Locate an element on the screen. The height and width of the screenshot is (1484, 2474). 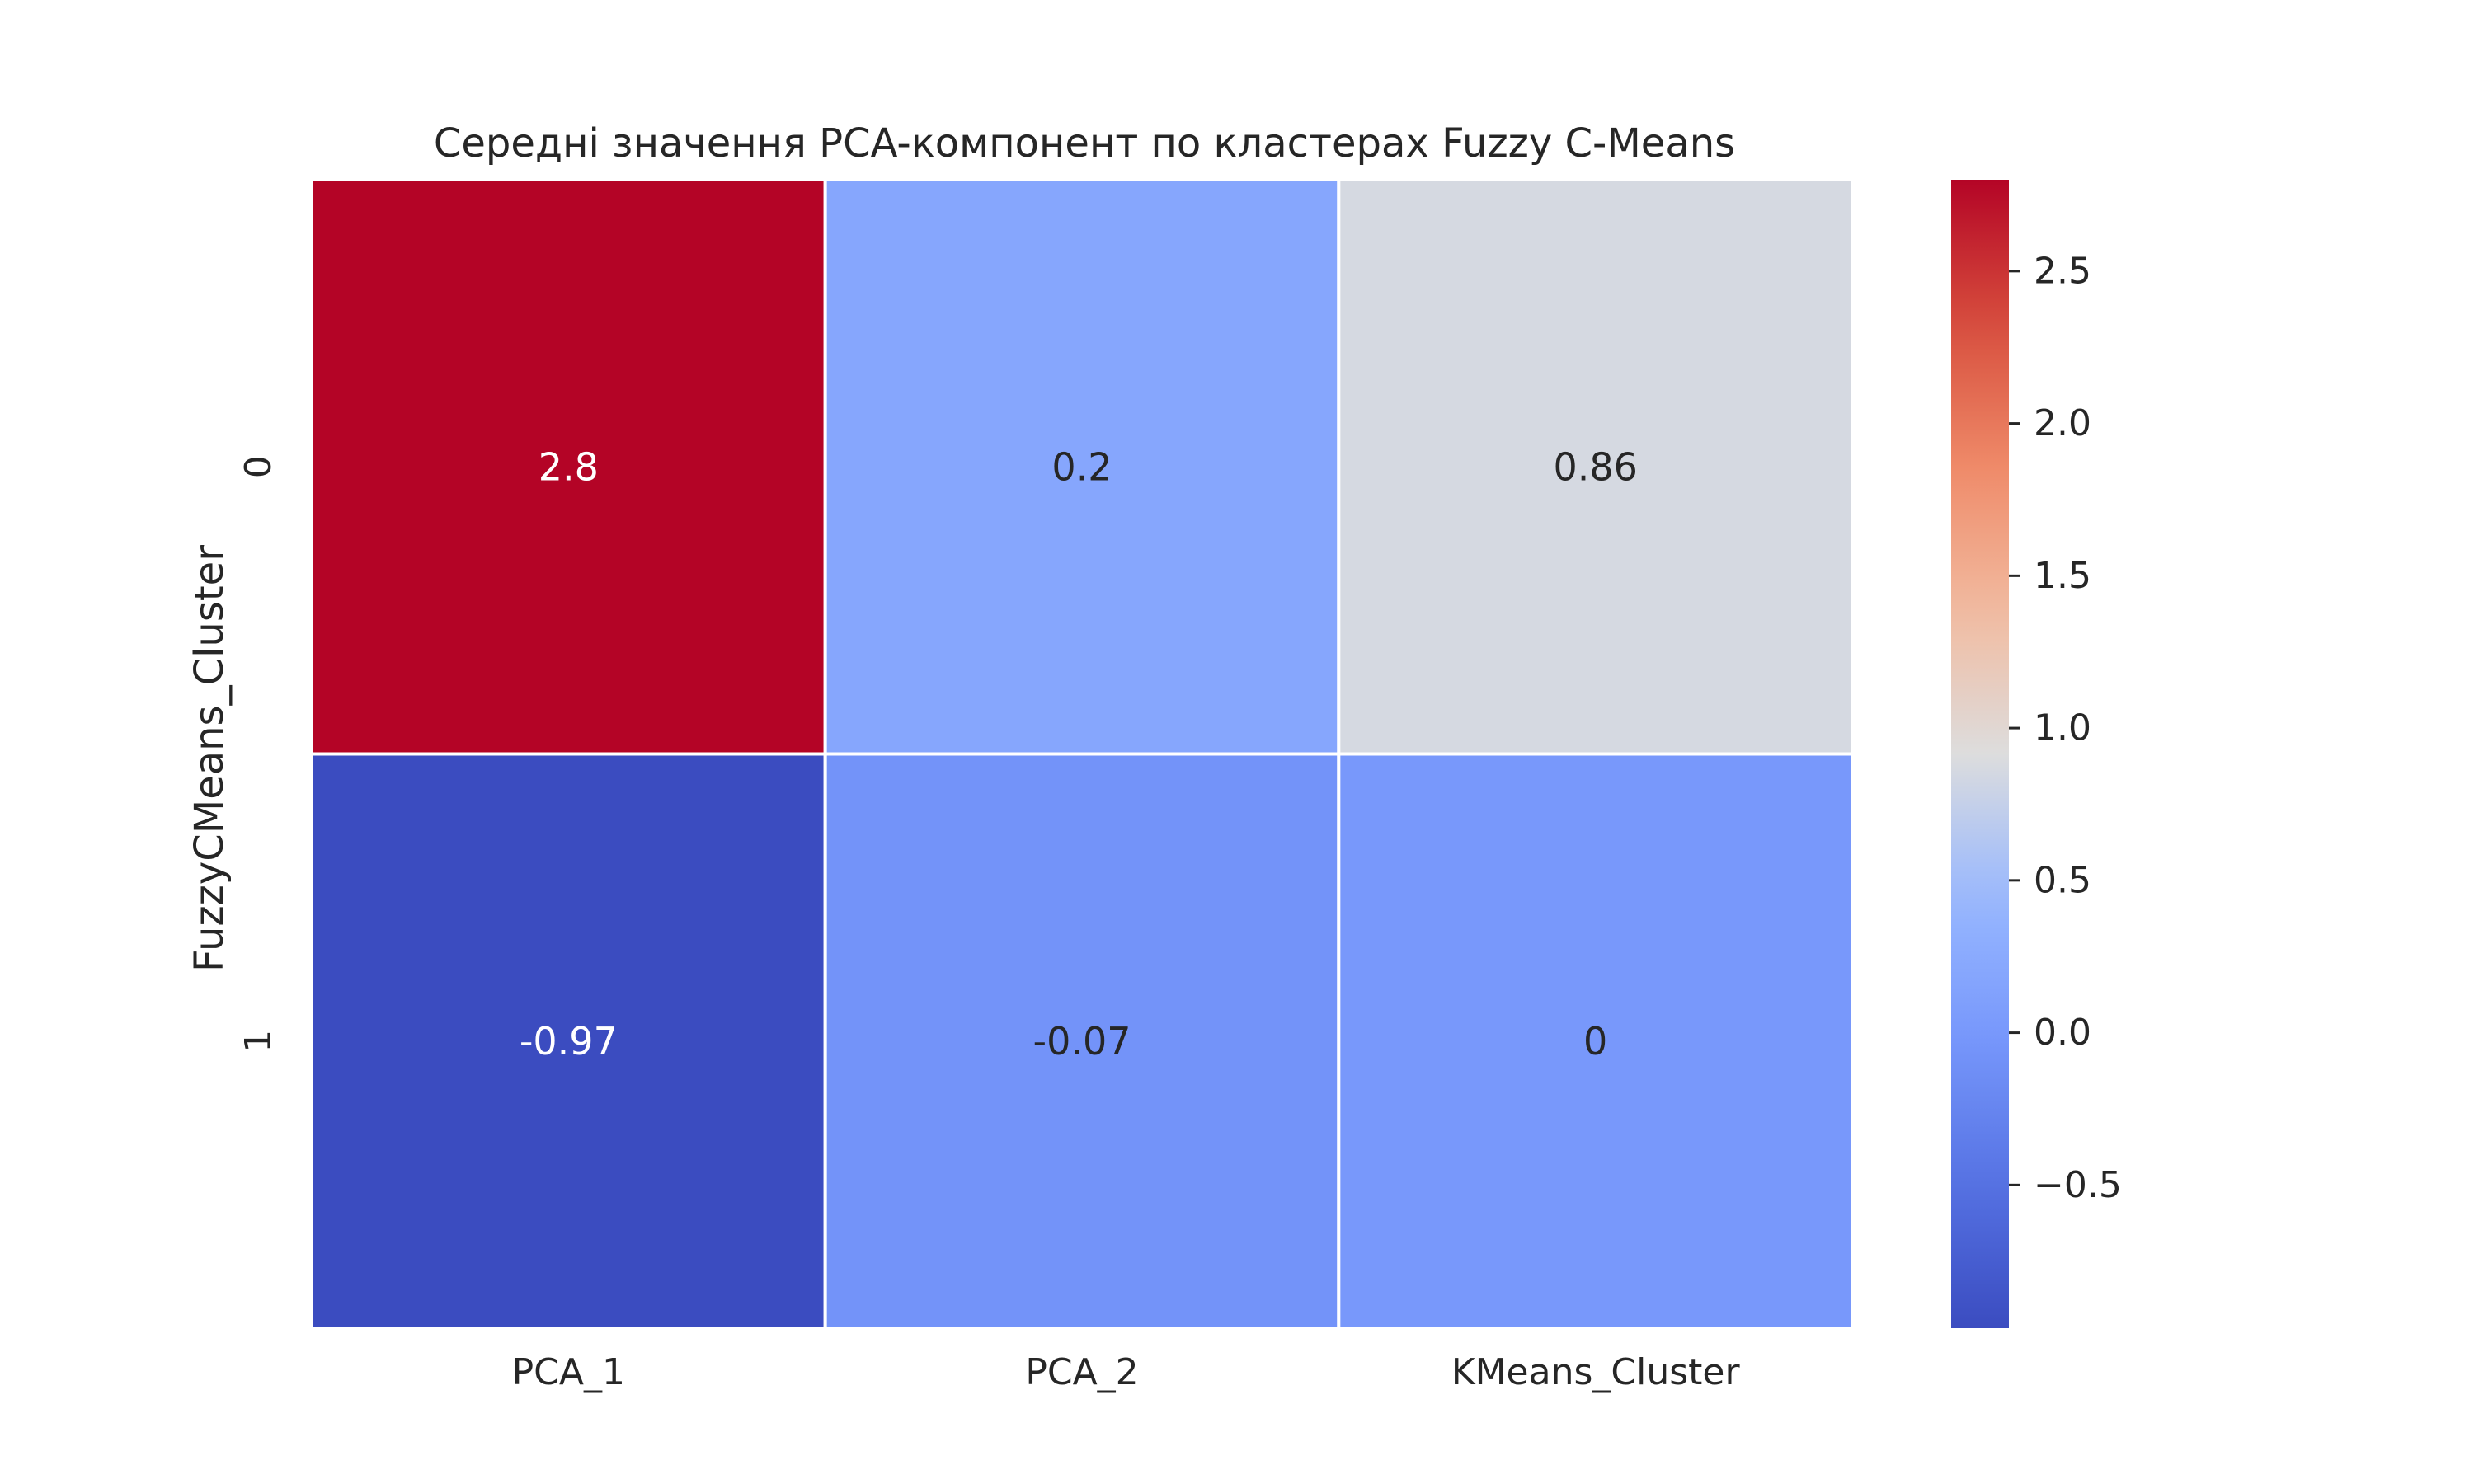
x-tick-label: PCA_2 is located at coordinates (1081, 1372).